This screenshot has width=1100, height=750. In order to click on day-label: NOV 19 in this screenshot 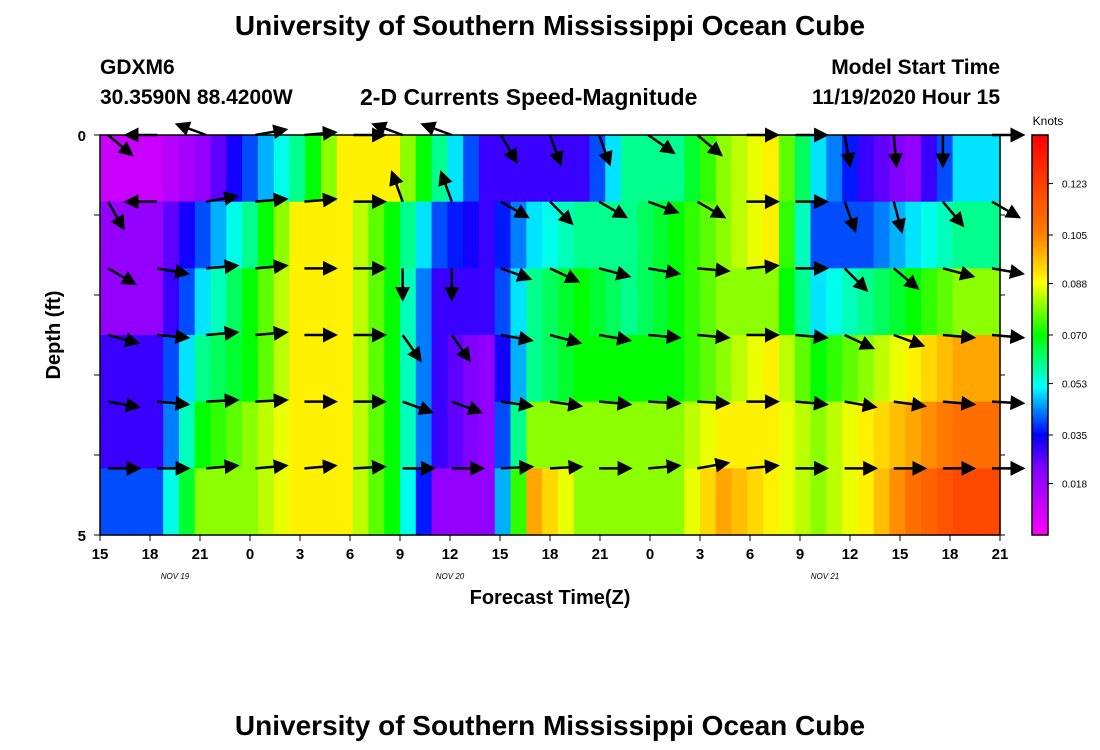, I will do `click(175, 576)`.